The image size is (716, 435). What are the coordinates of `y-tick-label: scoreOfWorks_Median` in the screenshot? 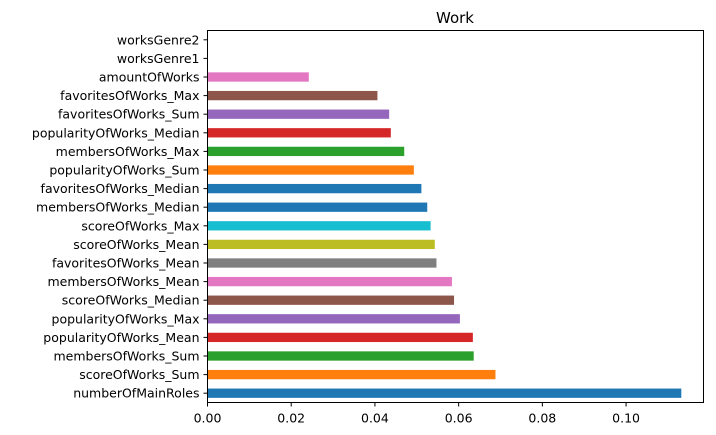 It's located at (131, 300).